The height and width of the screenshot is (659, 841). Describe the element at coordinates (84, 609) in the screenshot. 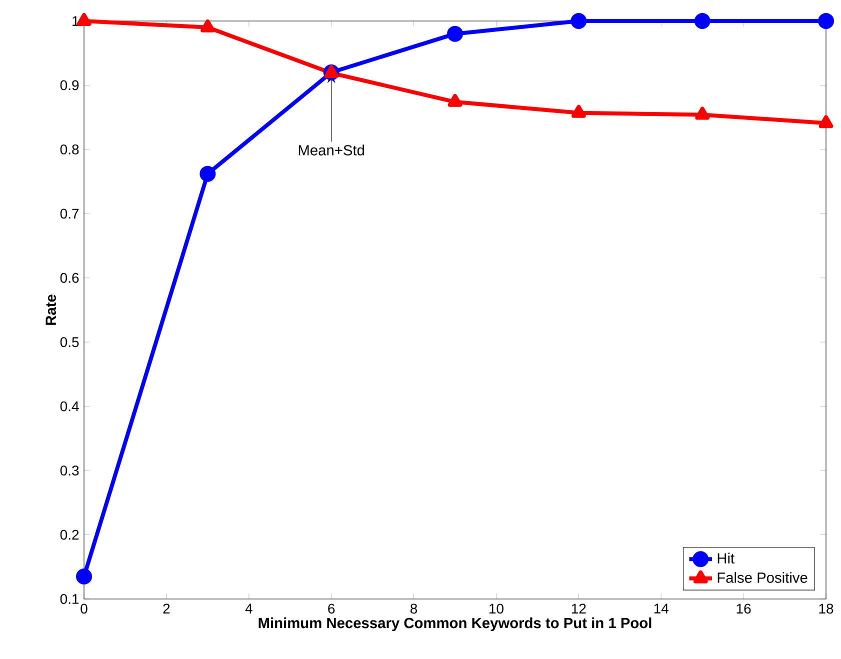

I see `x-tick-label: 0` at that location.